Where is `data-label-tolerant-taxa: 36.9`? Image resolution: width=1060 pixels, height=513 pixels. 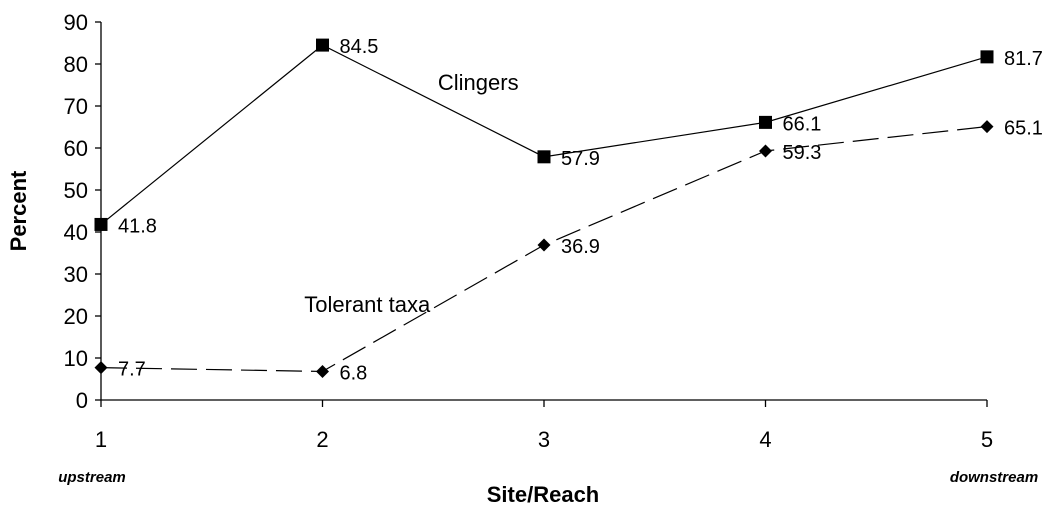 data-label-tolerant-taxa: 36.9 is located at coordinates (580, 247).